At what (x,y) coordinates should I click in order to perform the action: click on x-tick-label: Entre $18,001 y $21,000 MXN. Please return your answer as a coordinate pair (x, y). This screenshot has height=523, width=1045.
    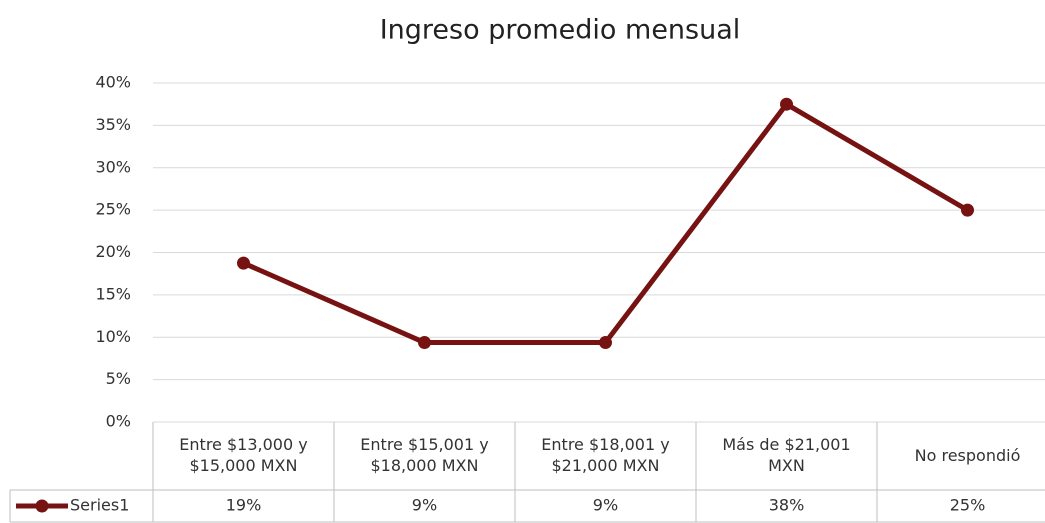
    Looking at the image, I should click on (605, 455).